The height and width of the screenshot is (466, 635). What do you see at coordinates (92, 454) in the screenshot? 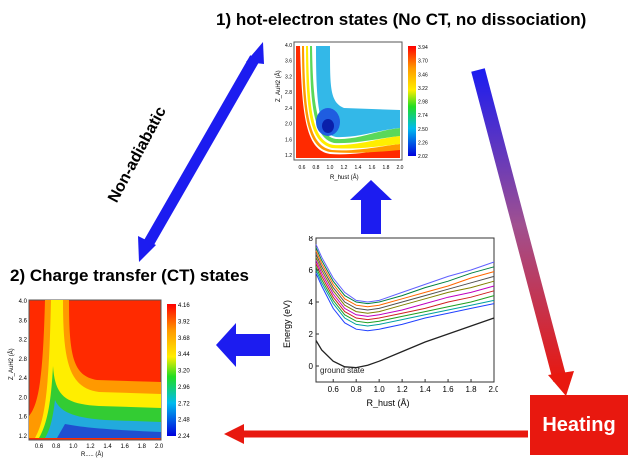
I see `x-axis-label: R..... (Å)` at bounding box center [92, 454].